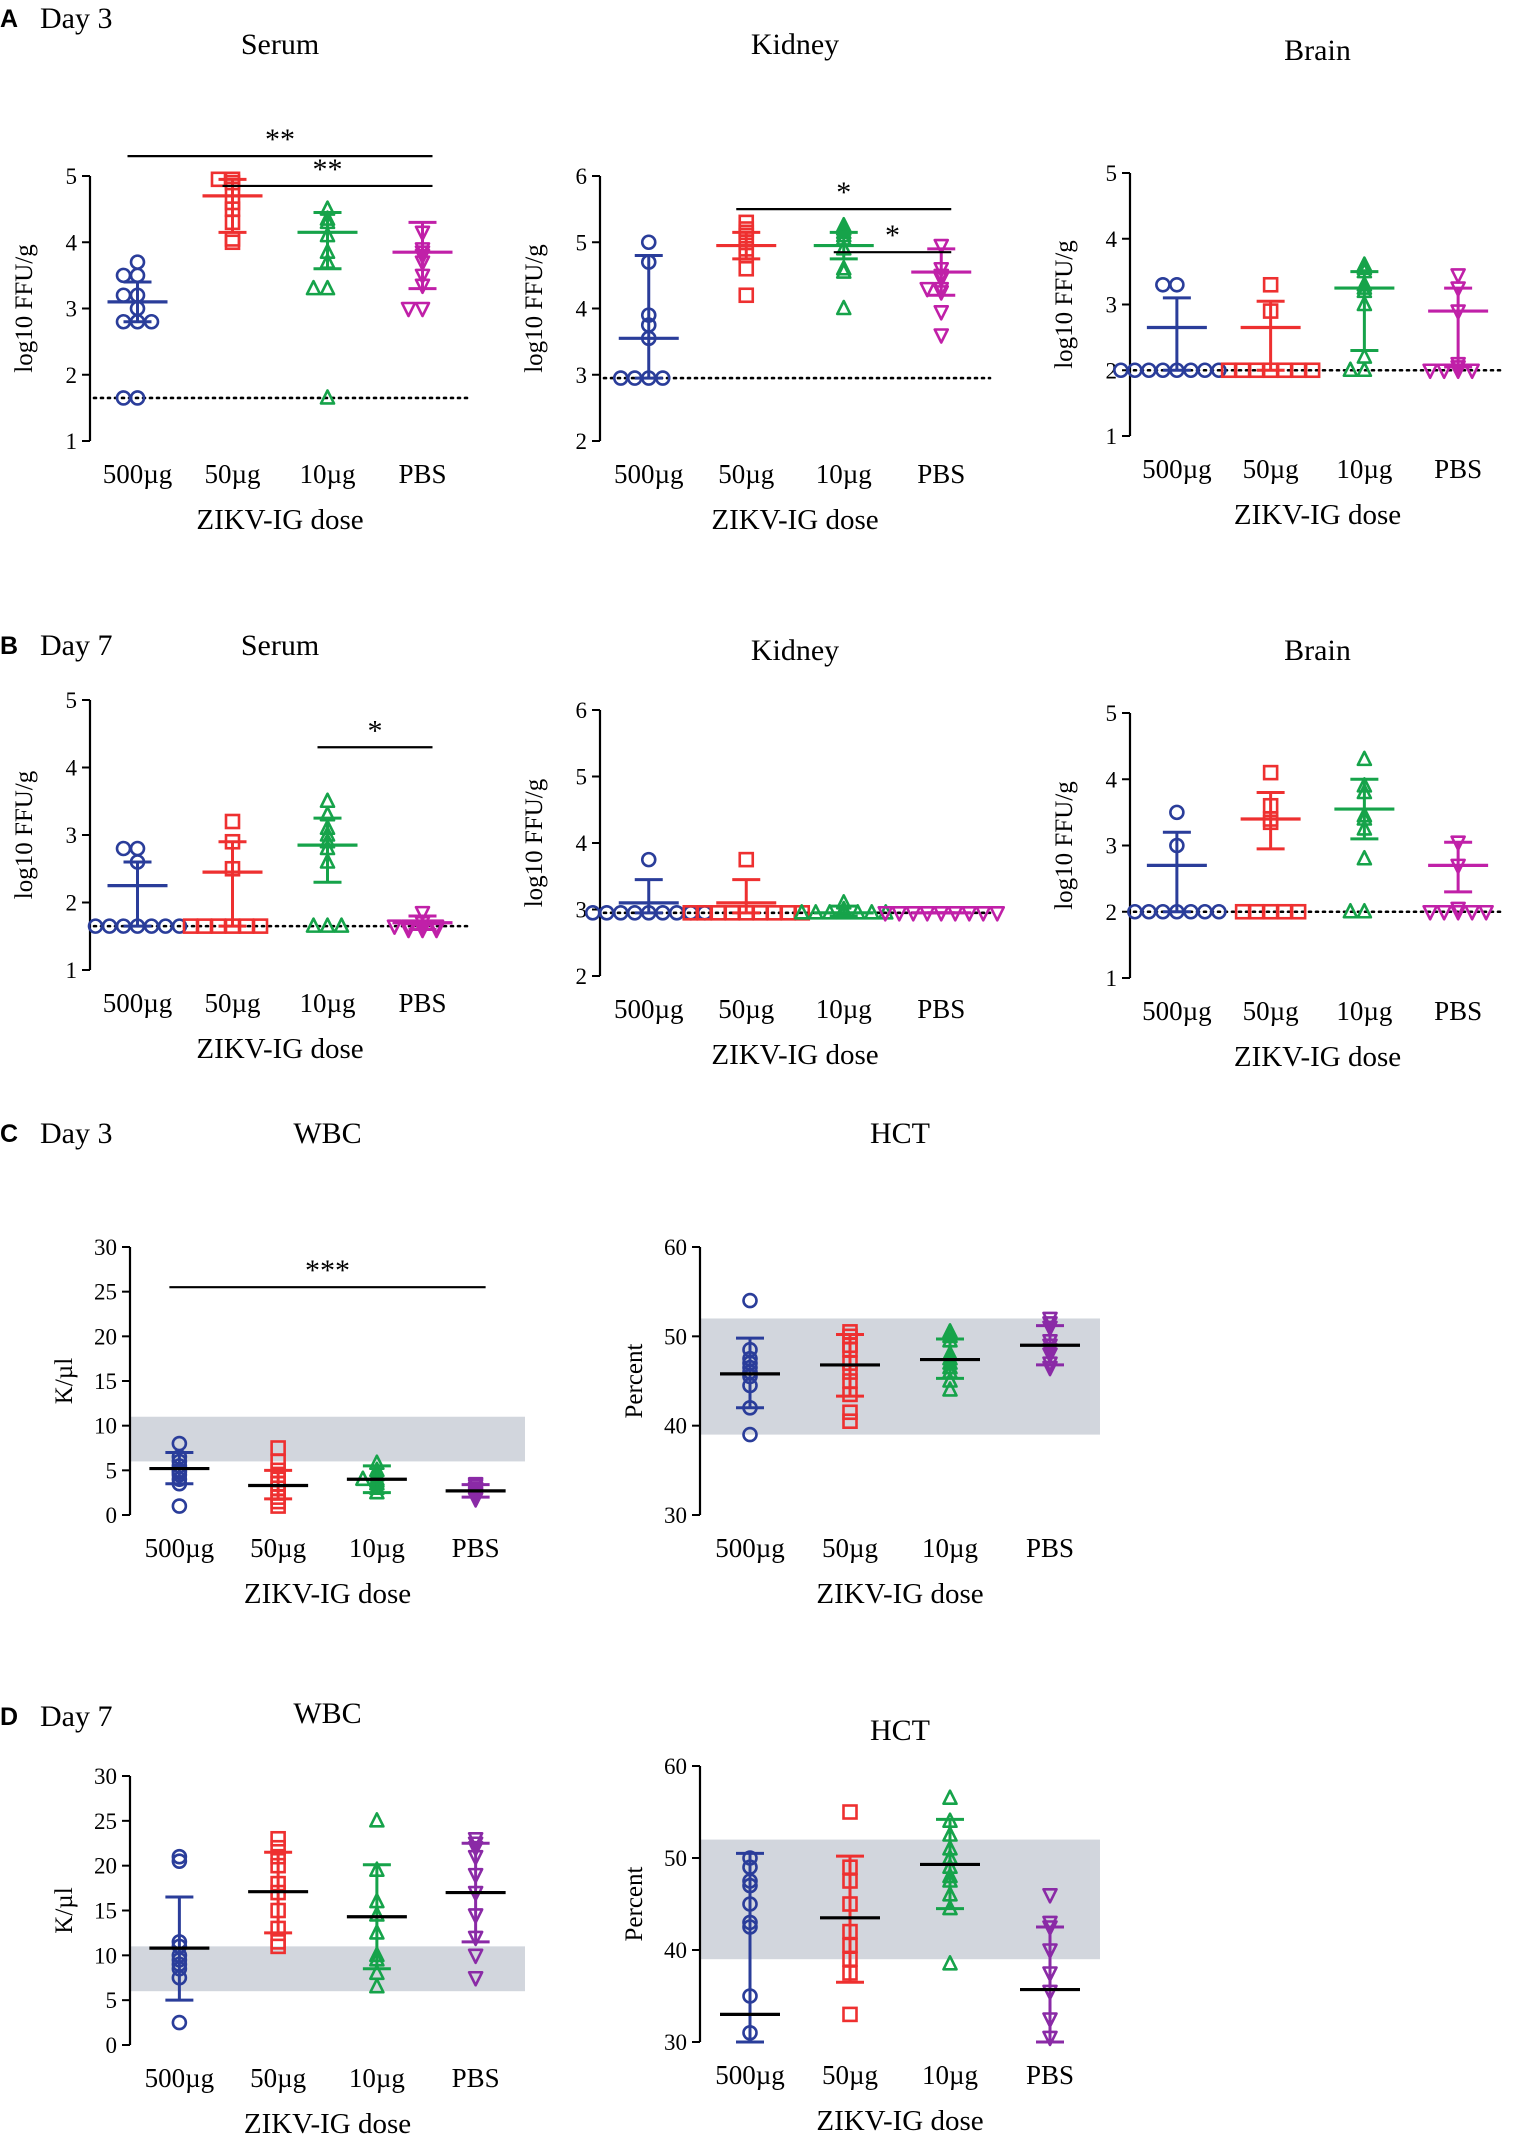 The width and height of the screenshot is (1536, 2145). Describe the element at coordinates (892, 235) in the screenshot. I see `significance-label: *` at that location.